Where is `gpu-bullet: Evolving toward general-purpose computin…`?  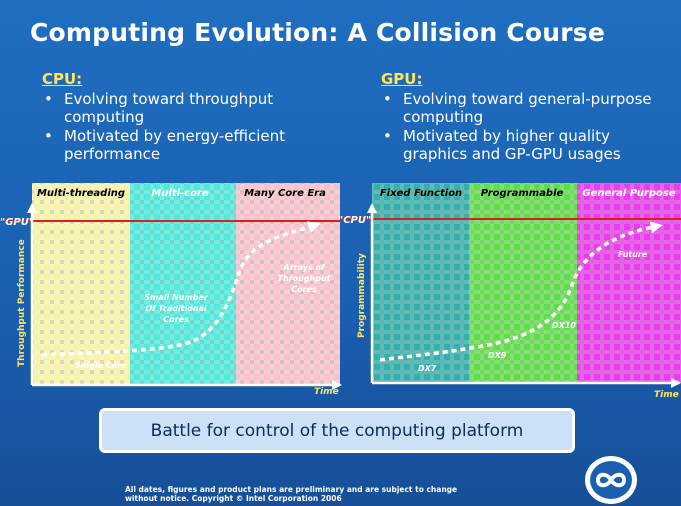
gpu-bullet: Evolving toward general-purpose computin… is located at coordinates (526, 108).